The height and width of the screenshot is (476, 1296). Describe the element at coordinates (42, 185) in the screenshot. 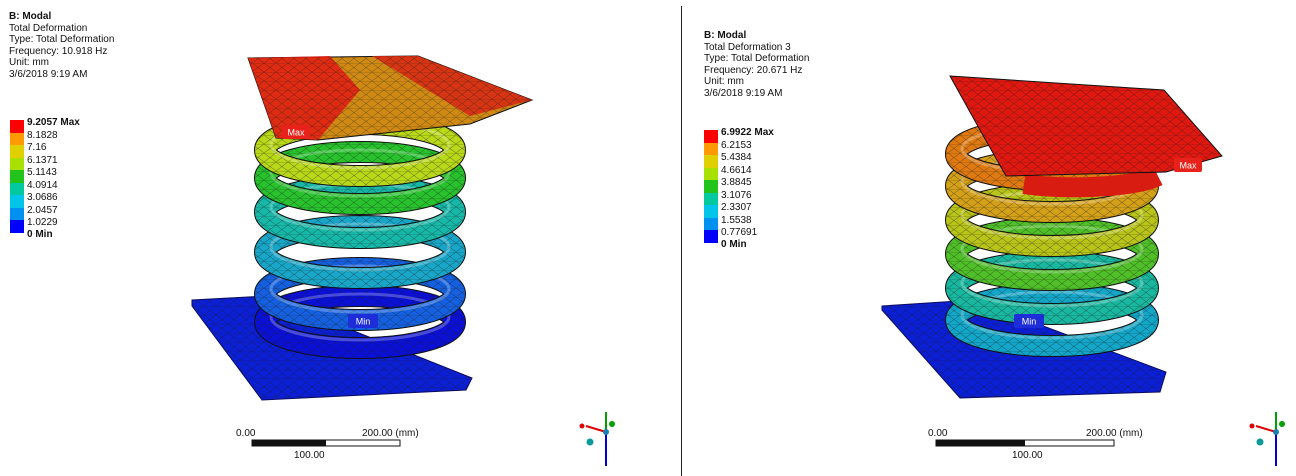

I see `legend-label: 4.0914` at that location.